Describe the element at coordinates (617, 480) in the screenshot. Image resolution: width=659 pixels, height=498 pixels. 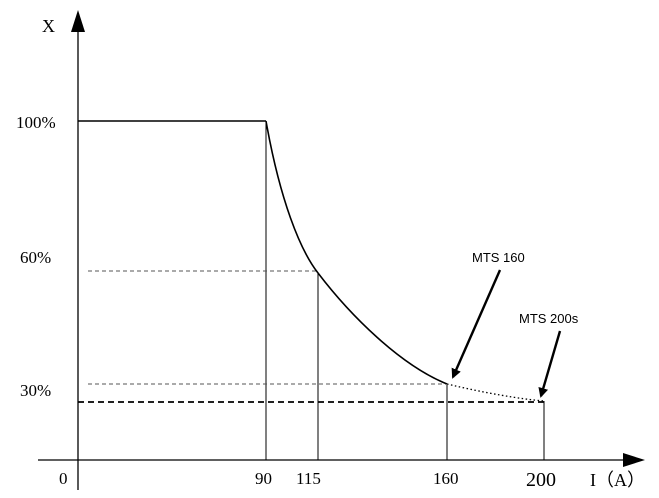
I see `x-axis-label: I（A）` at that location.